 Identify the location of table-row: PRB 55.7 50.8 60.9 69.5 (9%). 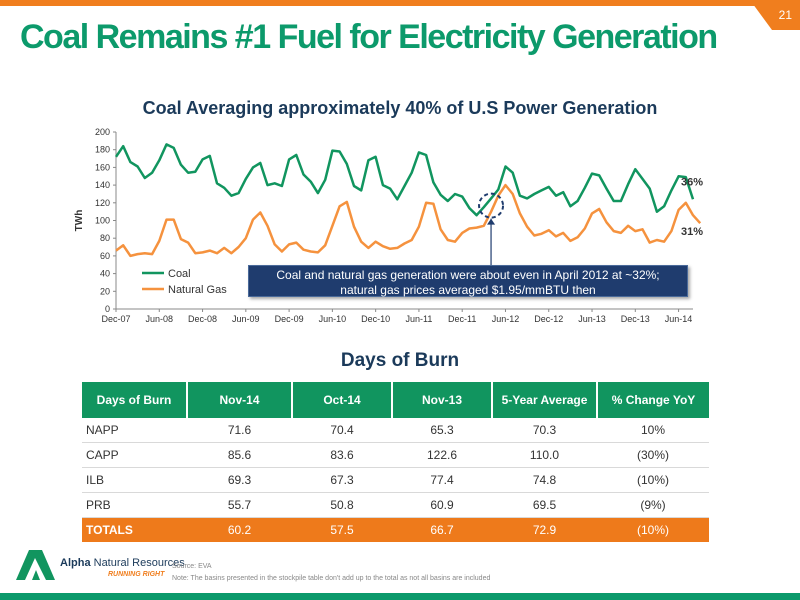
(395, 505).